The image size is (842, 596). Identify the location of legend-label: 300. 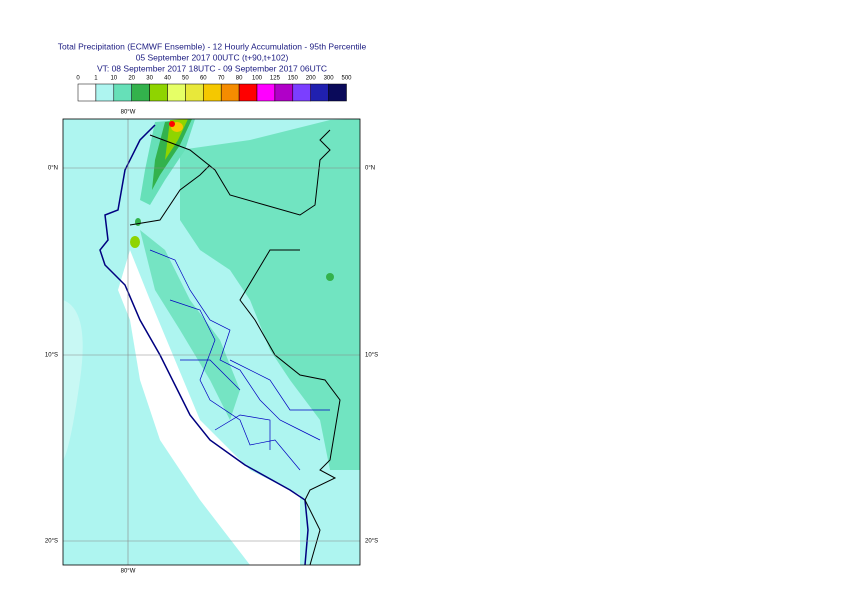
(329, 79).